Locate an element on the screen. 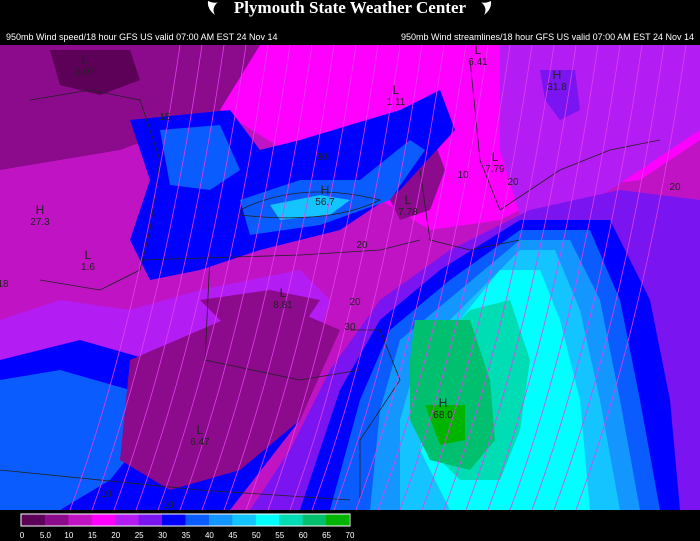 The width and height of the screenshot is (700, 541). colorbar-tick-label: 40 is located at coordinates (209, 535).